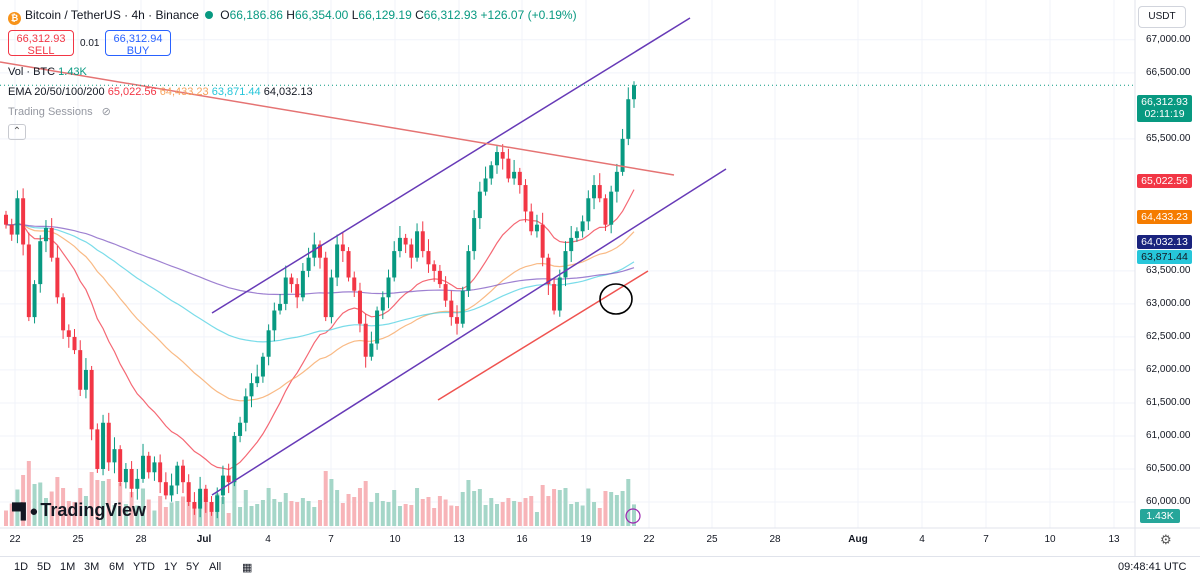  I want to click on range-button: YTD, so click(144, 567).